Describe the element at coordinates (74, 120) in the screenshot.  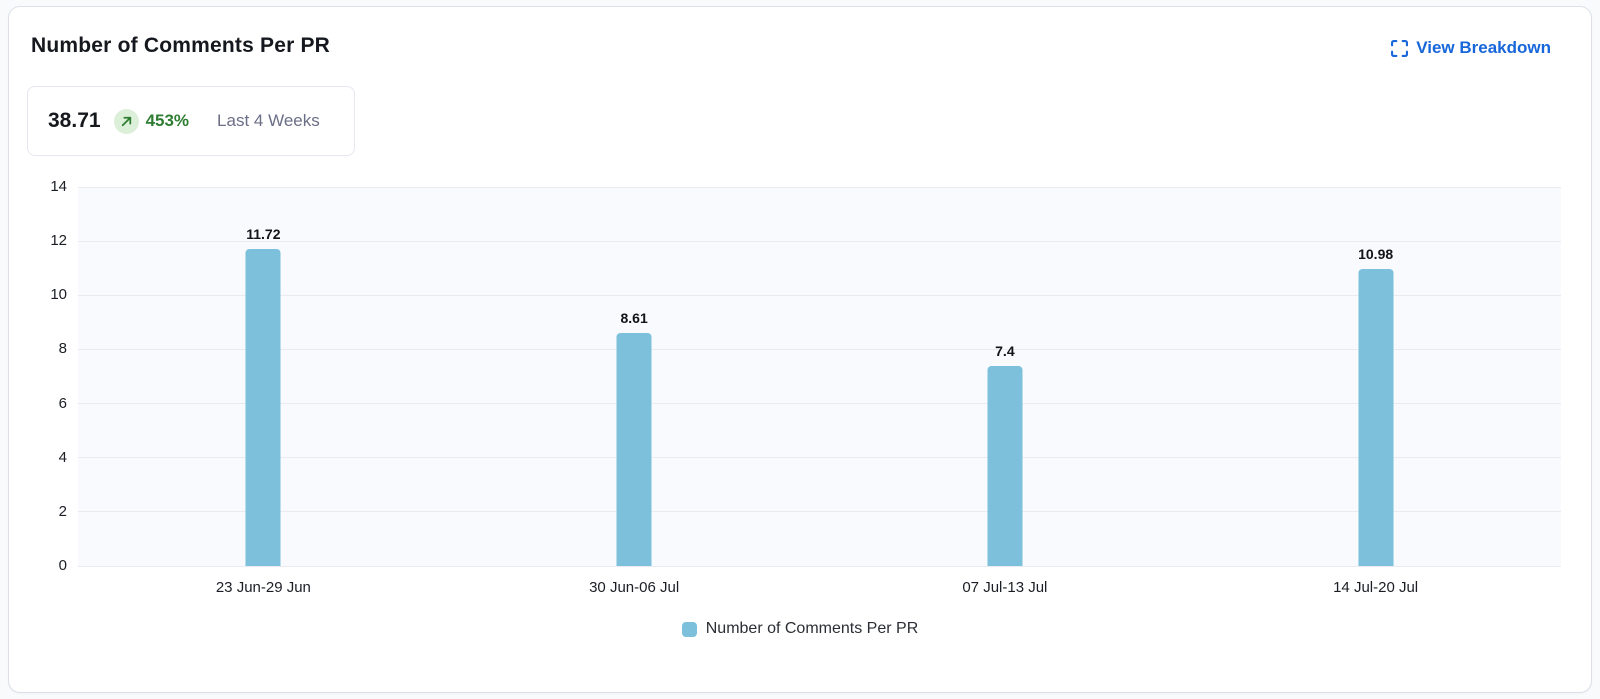
I see `stat-value: 38.71` at that location.